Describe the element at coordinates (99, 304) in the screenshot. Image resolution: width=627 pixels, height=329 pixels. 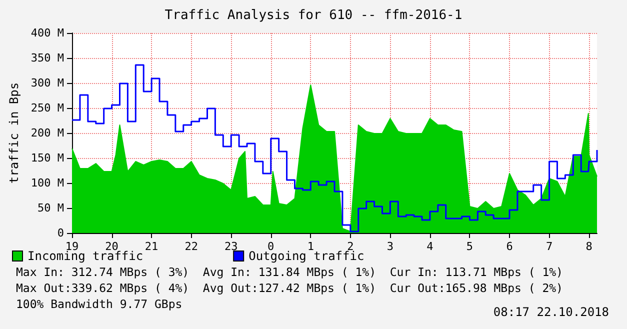
I see `text: 100% Bandwidth 9.77 GBps` at that location.